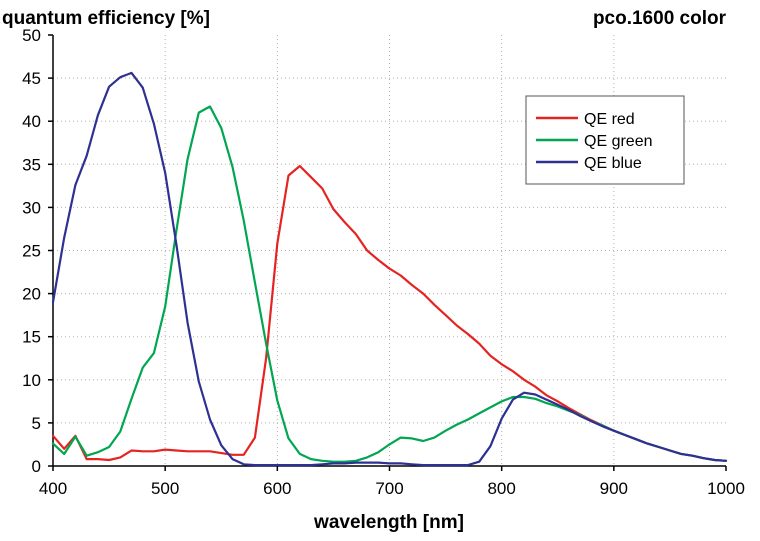 This screenshot has width=760, height=541. What do you see at coordinates (36, 466) in the screenshot?
I see `y-tick-label: 0` at bounding box center [36, 466].